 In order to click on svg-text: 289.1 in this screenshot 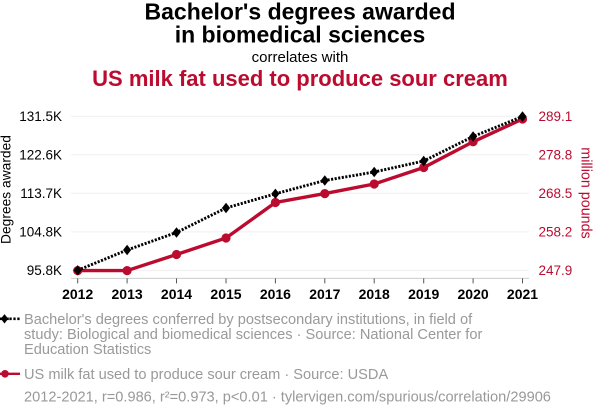, I will do `click(556, 116)`.